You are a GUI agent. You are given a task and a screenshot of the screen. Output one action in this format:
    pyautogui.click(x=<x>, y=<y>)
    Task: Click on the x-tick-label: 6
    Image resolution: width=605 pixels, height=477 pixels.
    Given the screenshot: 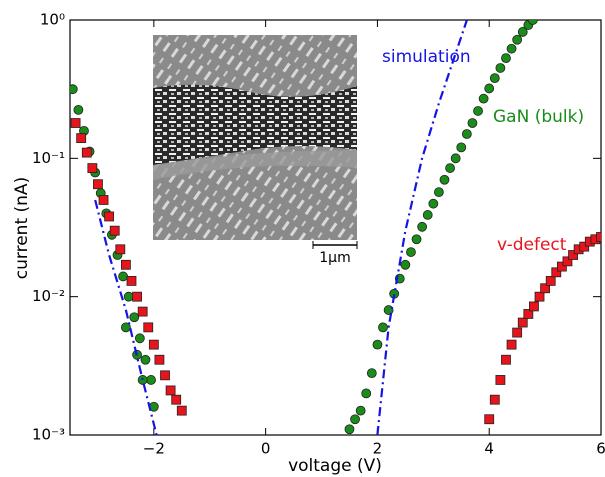 What is the action you would take?
    pyautogui.click(x=600, y=449)
    